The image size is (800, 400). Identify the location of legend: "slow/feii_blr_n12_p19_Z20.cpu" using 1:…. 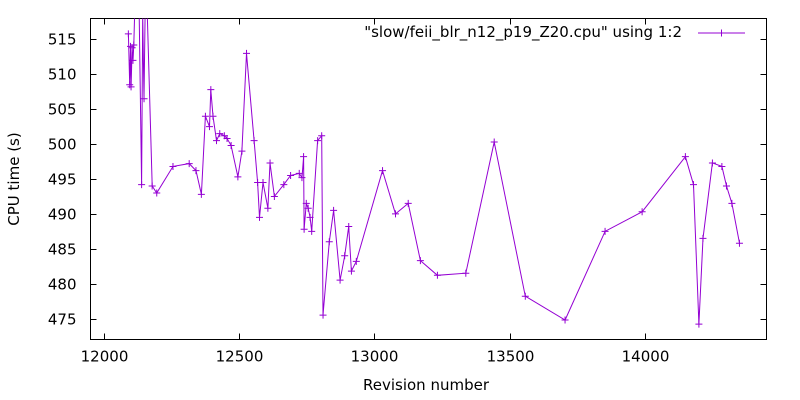
(554, 32).